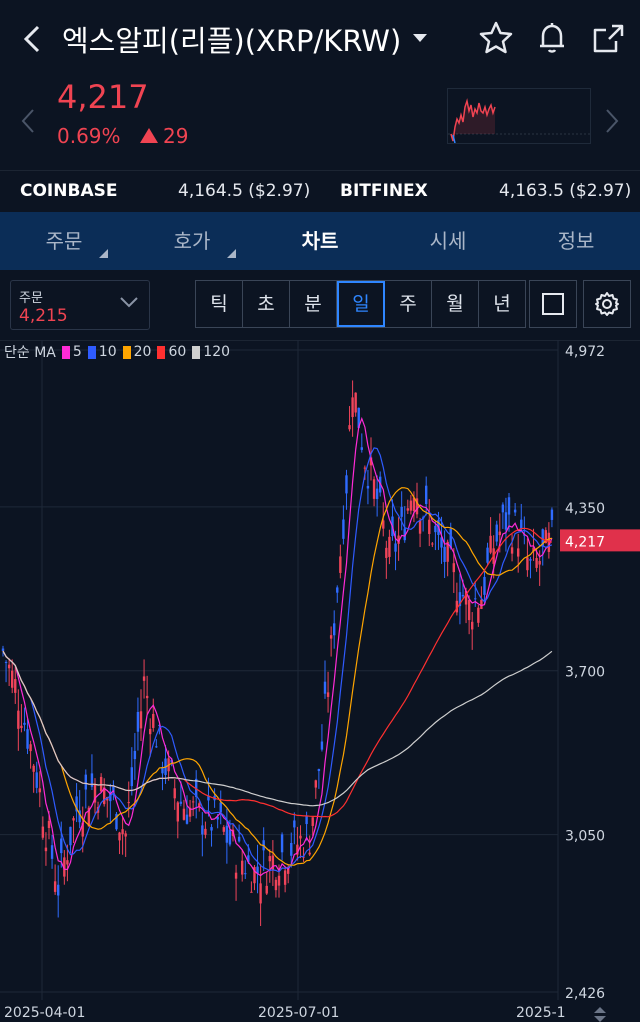 The width and height of the screenshot is (640, 1022). Describe the element at coordinates (455, 304) in the screenshot. I see `period-month-button: 월` at that location.